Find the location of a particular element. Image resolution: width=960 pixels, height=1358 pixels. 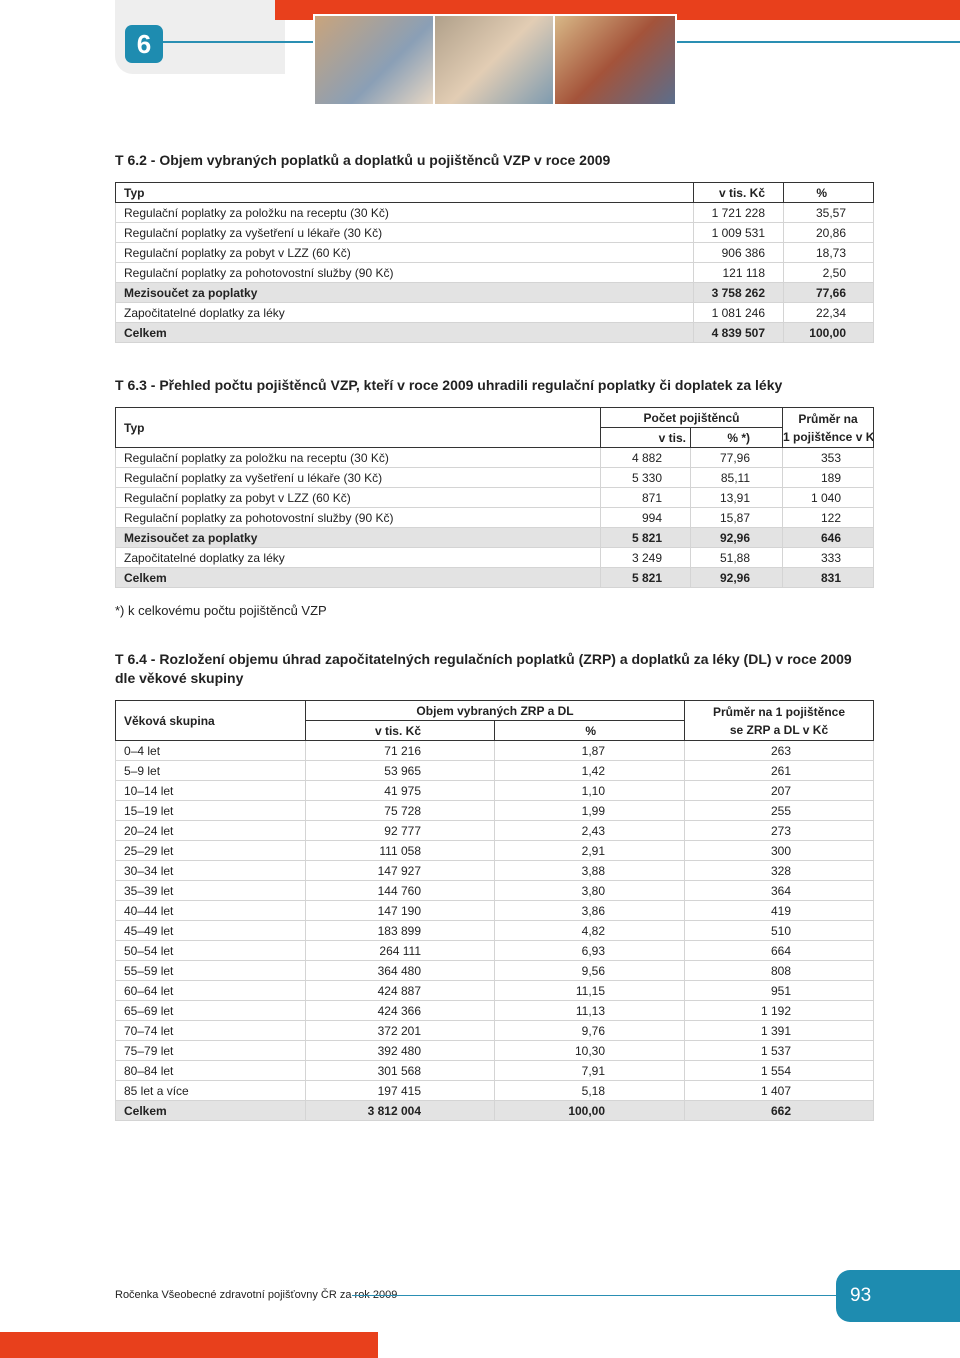

number-cell: 3 758 262 is located at coordinates (738, 292).